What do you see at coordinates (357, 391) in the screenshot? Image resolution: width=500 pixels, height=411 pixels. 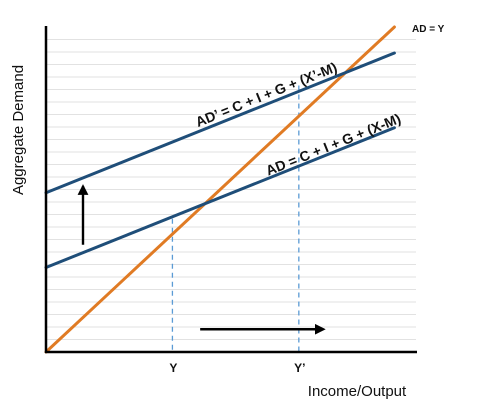 I see `x-axis-title: Income/Output` at bounding box center [357, 391].